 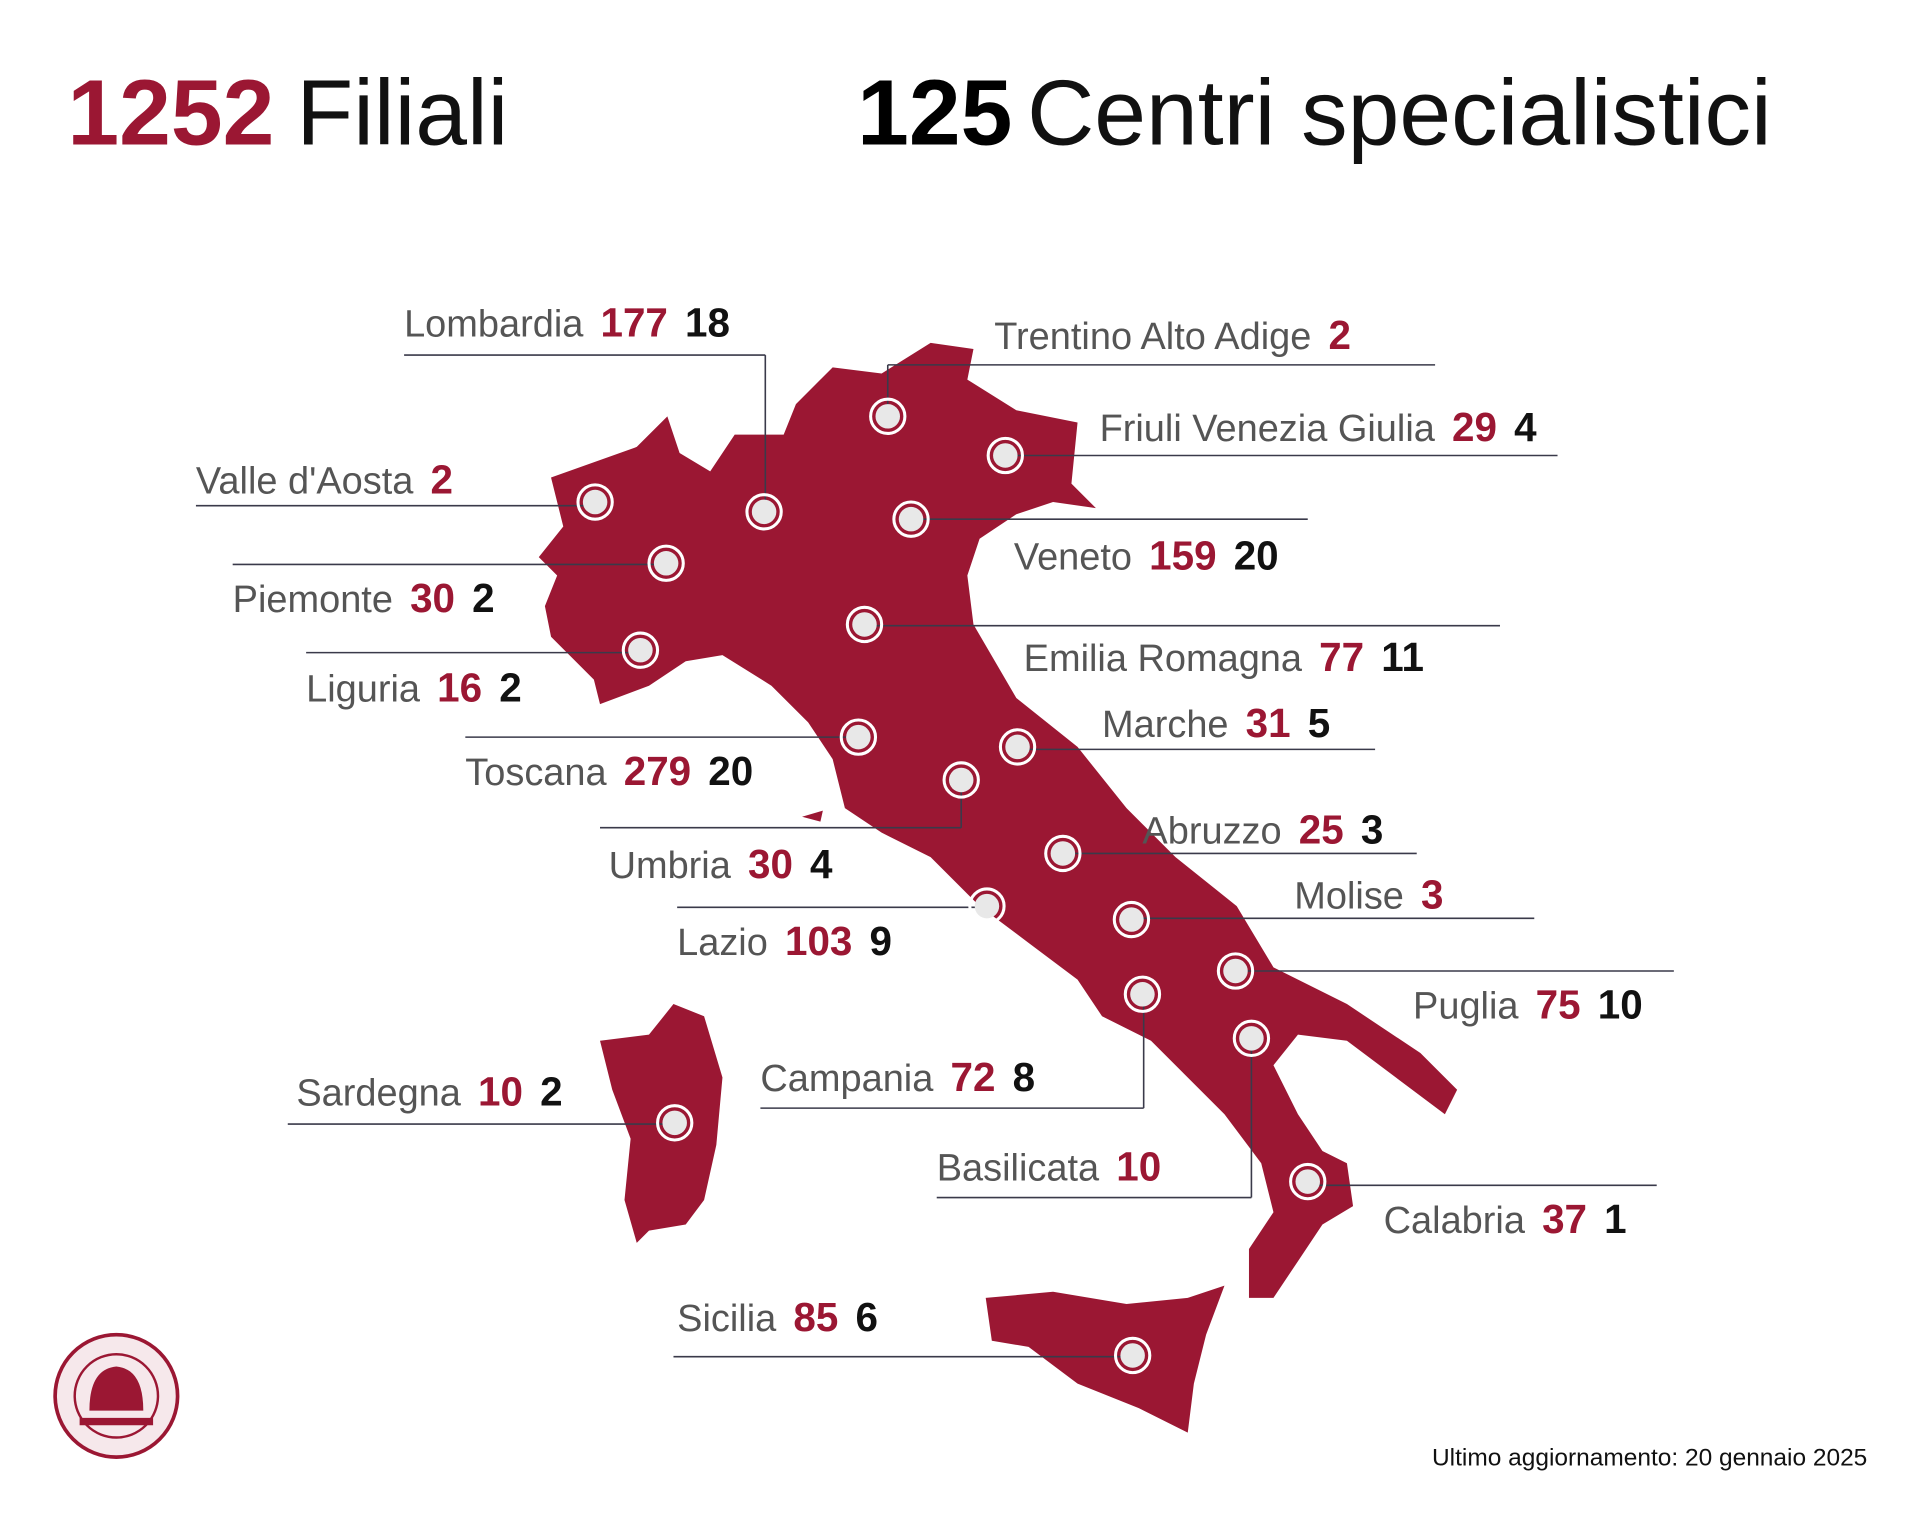 What do you see at coordinates (1564, 1219) in the screenshot?
I see `region-branches: 37` at bounding box center [1564, 1219].